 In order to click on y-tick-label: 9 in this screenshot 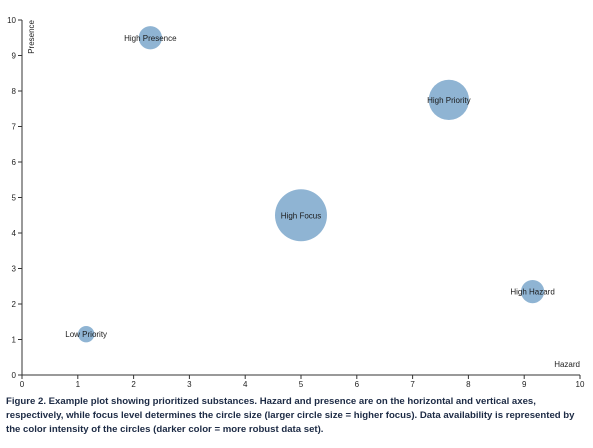, I will do `click(14, 56)`.